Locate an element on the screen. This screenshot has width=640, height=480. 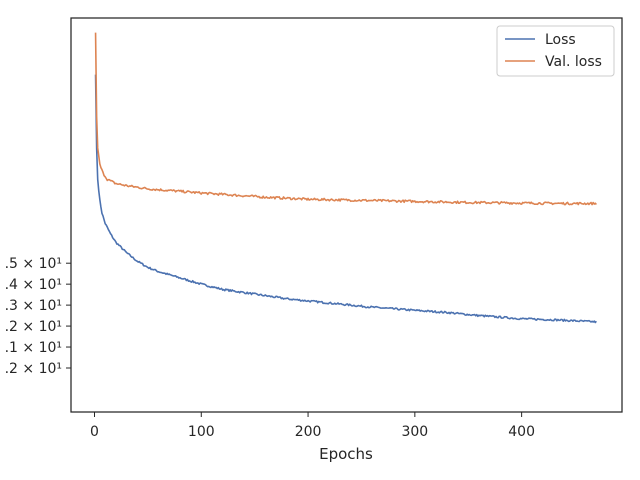
y-tick-label: .4 × 10¹ is located at coordinates (33, 285).